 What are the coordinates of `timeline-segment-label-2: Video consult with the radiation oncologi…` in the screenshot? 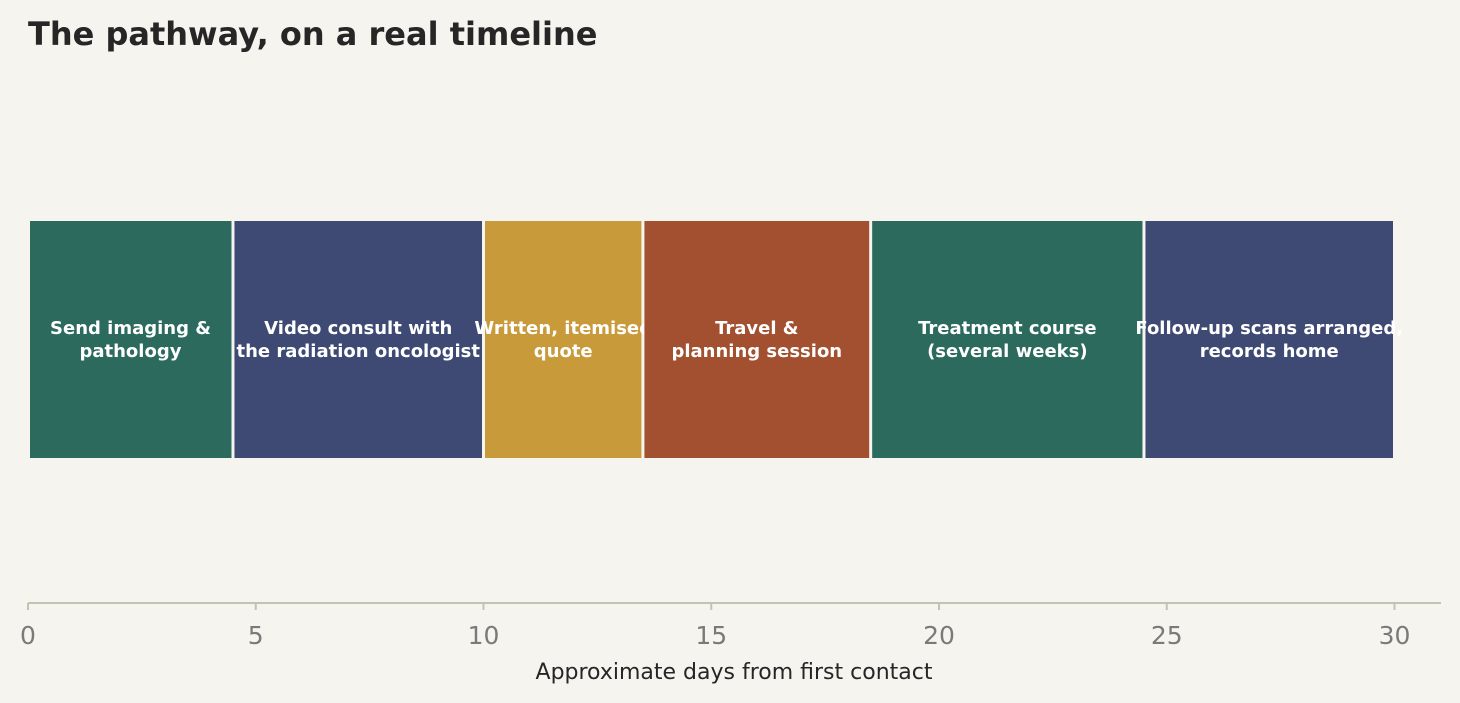 It's located at (359, 340).